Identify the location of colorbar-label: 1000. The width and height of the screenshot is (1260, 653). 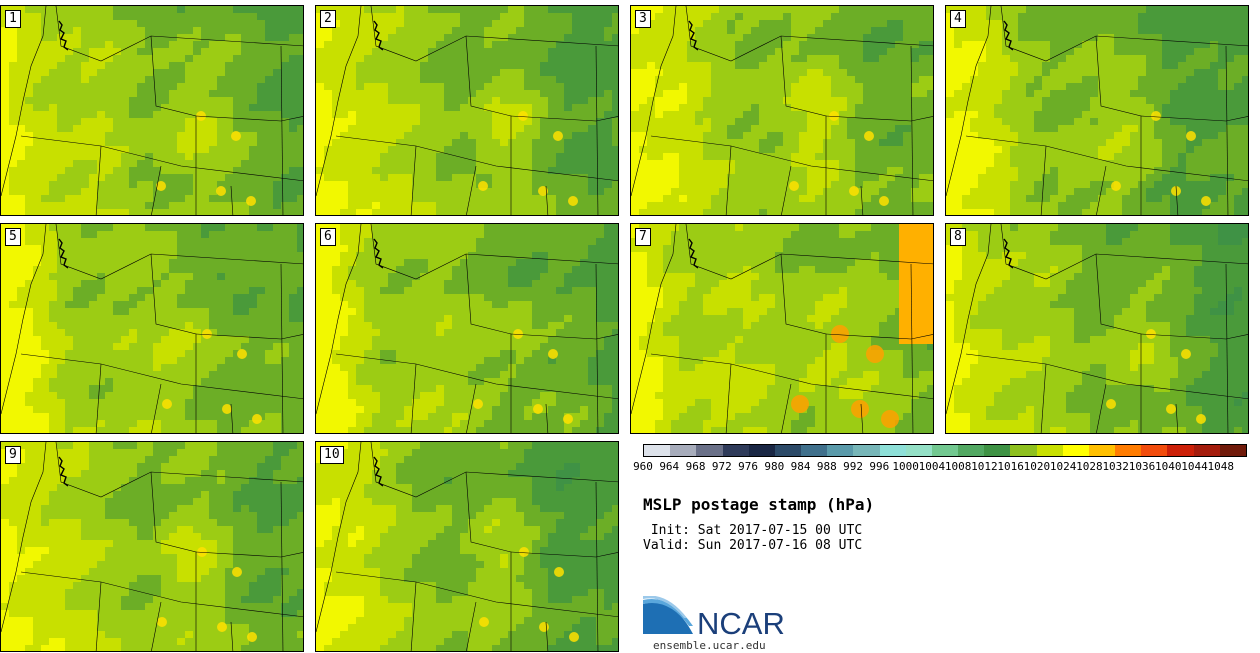
(905, 466).